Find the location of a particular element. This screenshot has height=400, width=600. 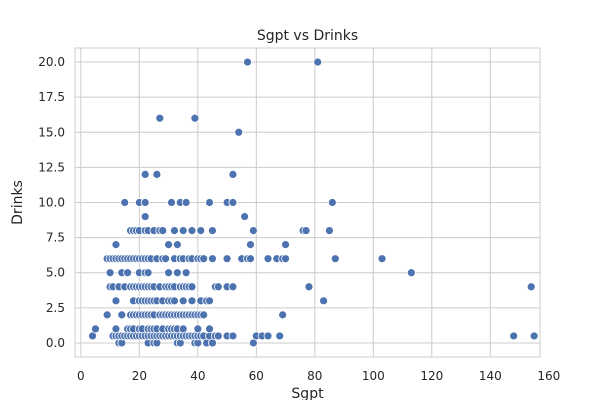

y-tick-label: 15.0 is located at coordinates (51, 132).